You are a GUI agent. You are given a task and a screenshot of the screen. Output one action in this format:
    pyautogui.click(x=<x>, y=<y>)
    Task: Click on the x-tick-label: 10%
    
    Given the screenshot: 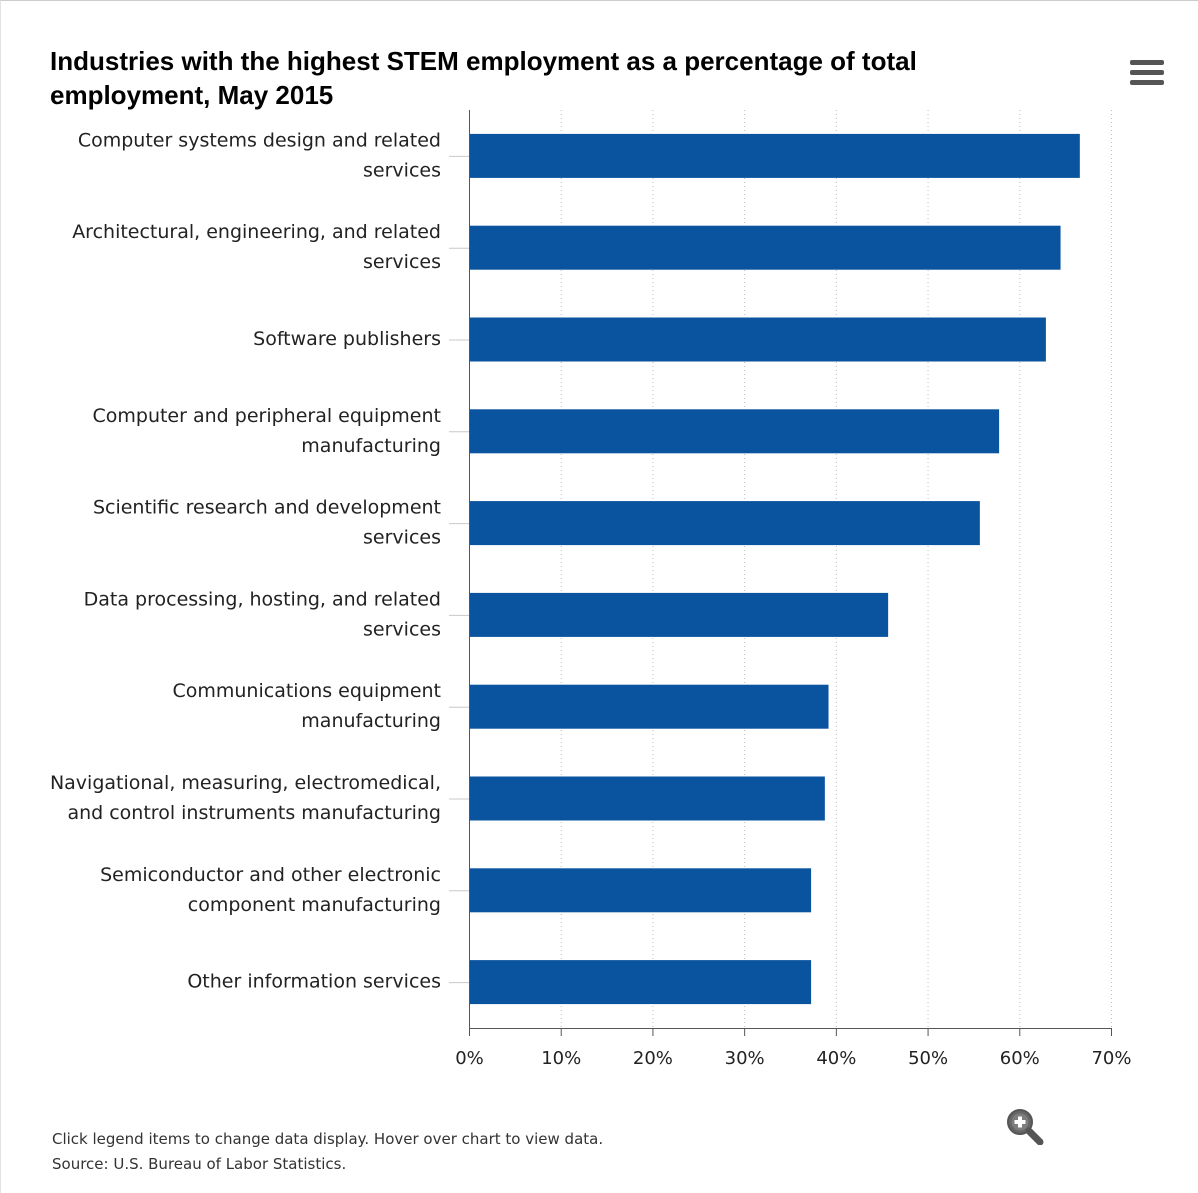 What is the action you would take?
    pyautogui.click(x=561, y=1058)
    